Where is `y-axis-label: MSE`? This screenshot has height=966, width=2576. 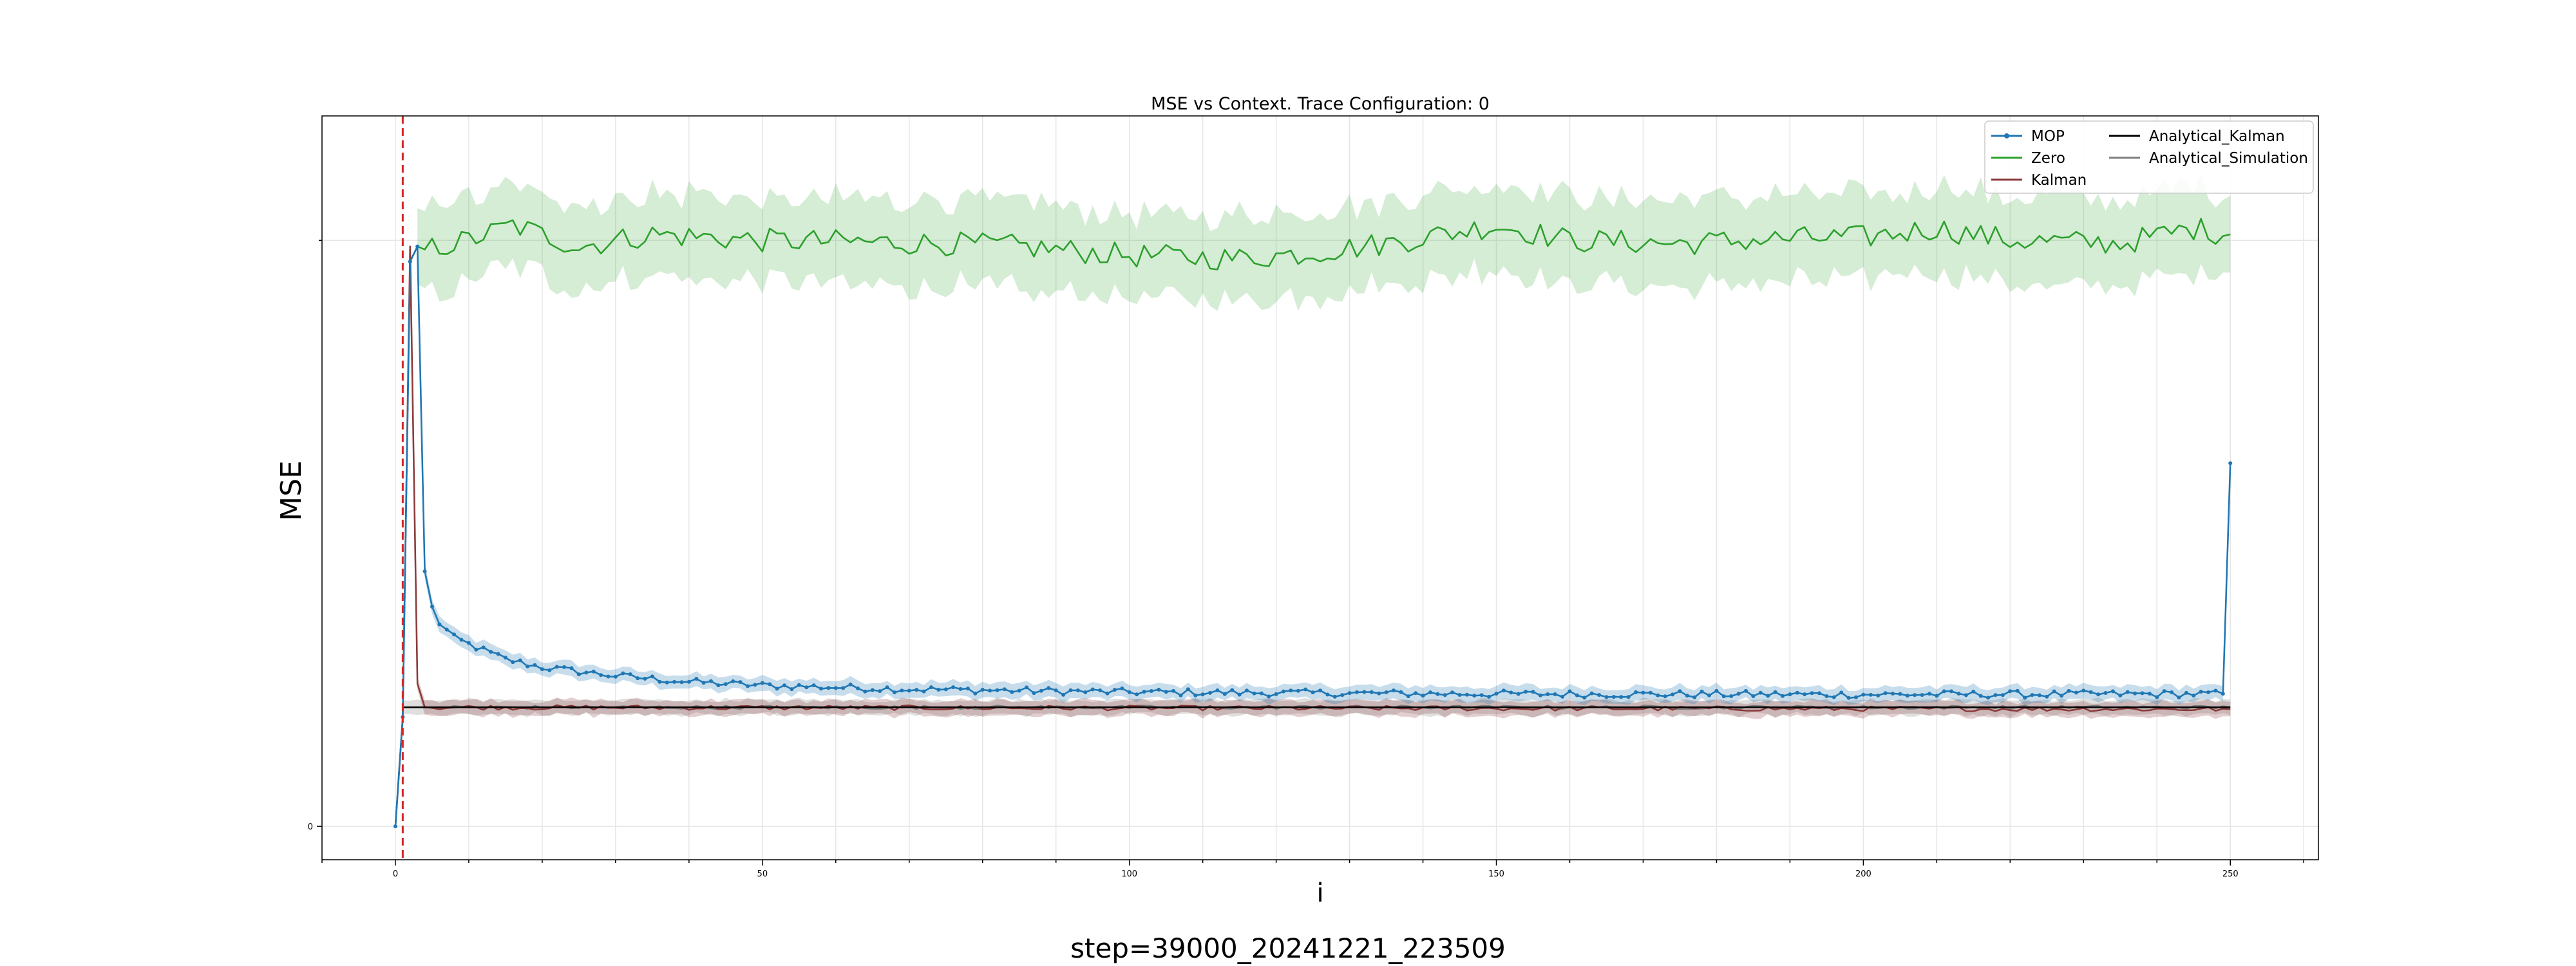 y-axis-label: MSE is located at coordinates (291, 491).